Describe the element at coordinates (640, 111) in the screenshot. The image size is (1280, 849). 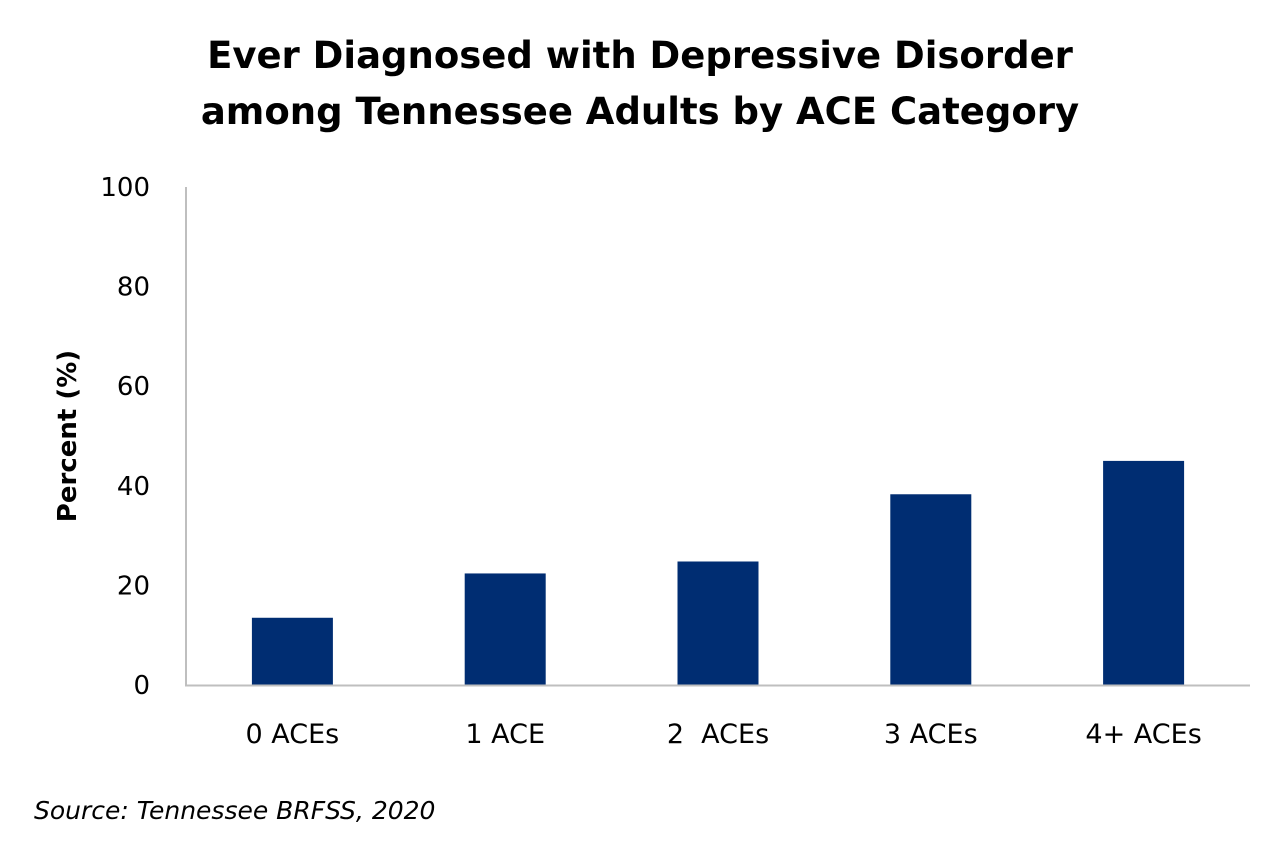
I see `chart-title-line: among Tennessee Adults by ACE Category` at that location.